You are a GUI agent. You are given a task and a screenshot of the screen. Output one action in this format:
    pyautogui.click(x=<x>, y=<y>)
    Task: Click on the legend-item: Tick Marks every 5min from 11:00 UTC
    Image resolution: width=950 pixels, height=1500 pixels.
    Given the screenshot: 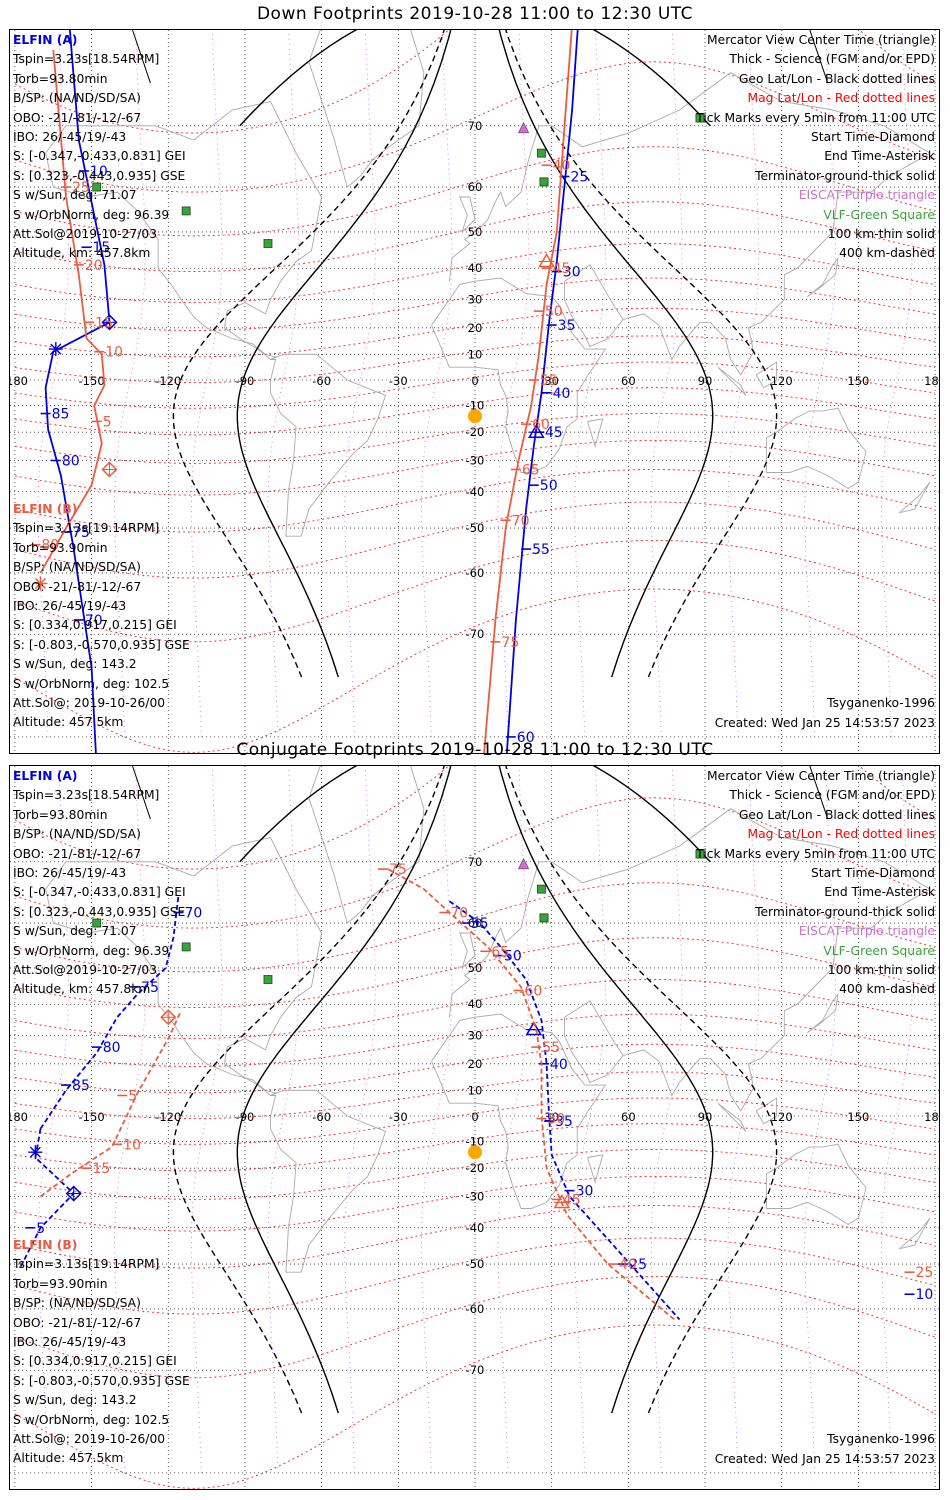 What is the action you would take?
    pyautogui.click(x=815, y=117)
    